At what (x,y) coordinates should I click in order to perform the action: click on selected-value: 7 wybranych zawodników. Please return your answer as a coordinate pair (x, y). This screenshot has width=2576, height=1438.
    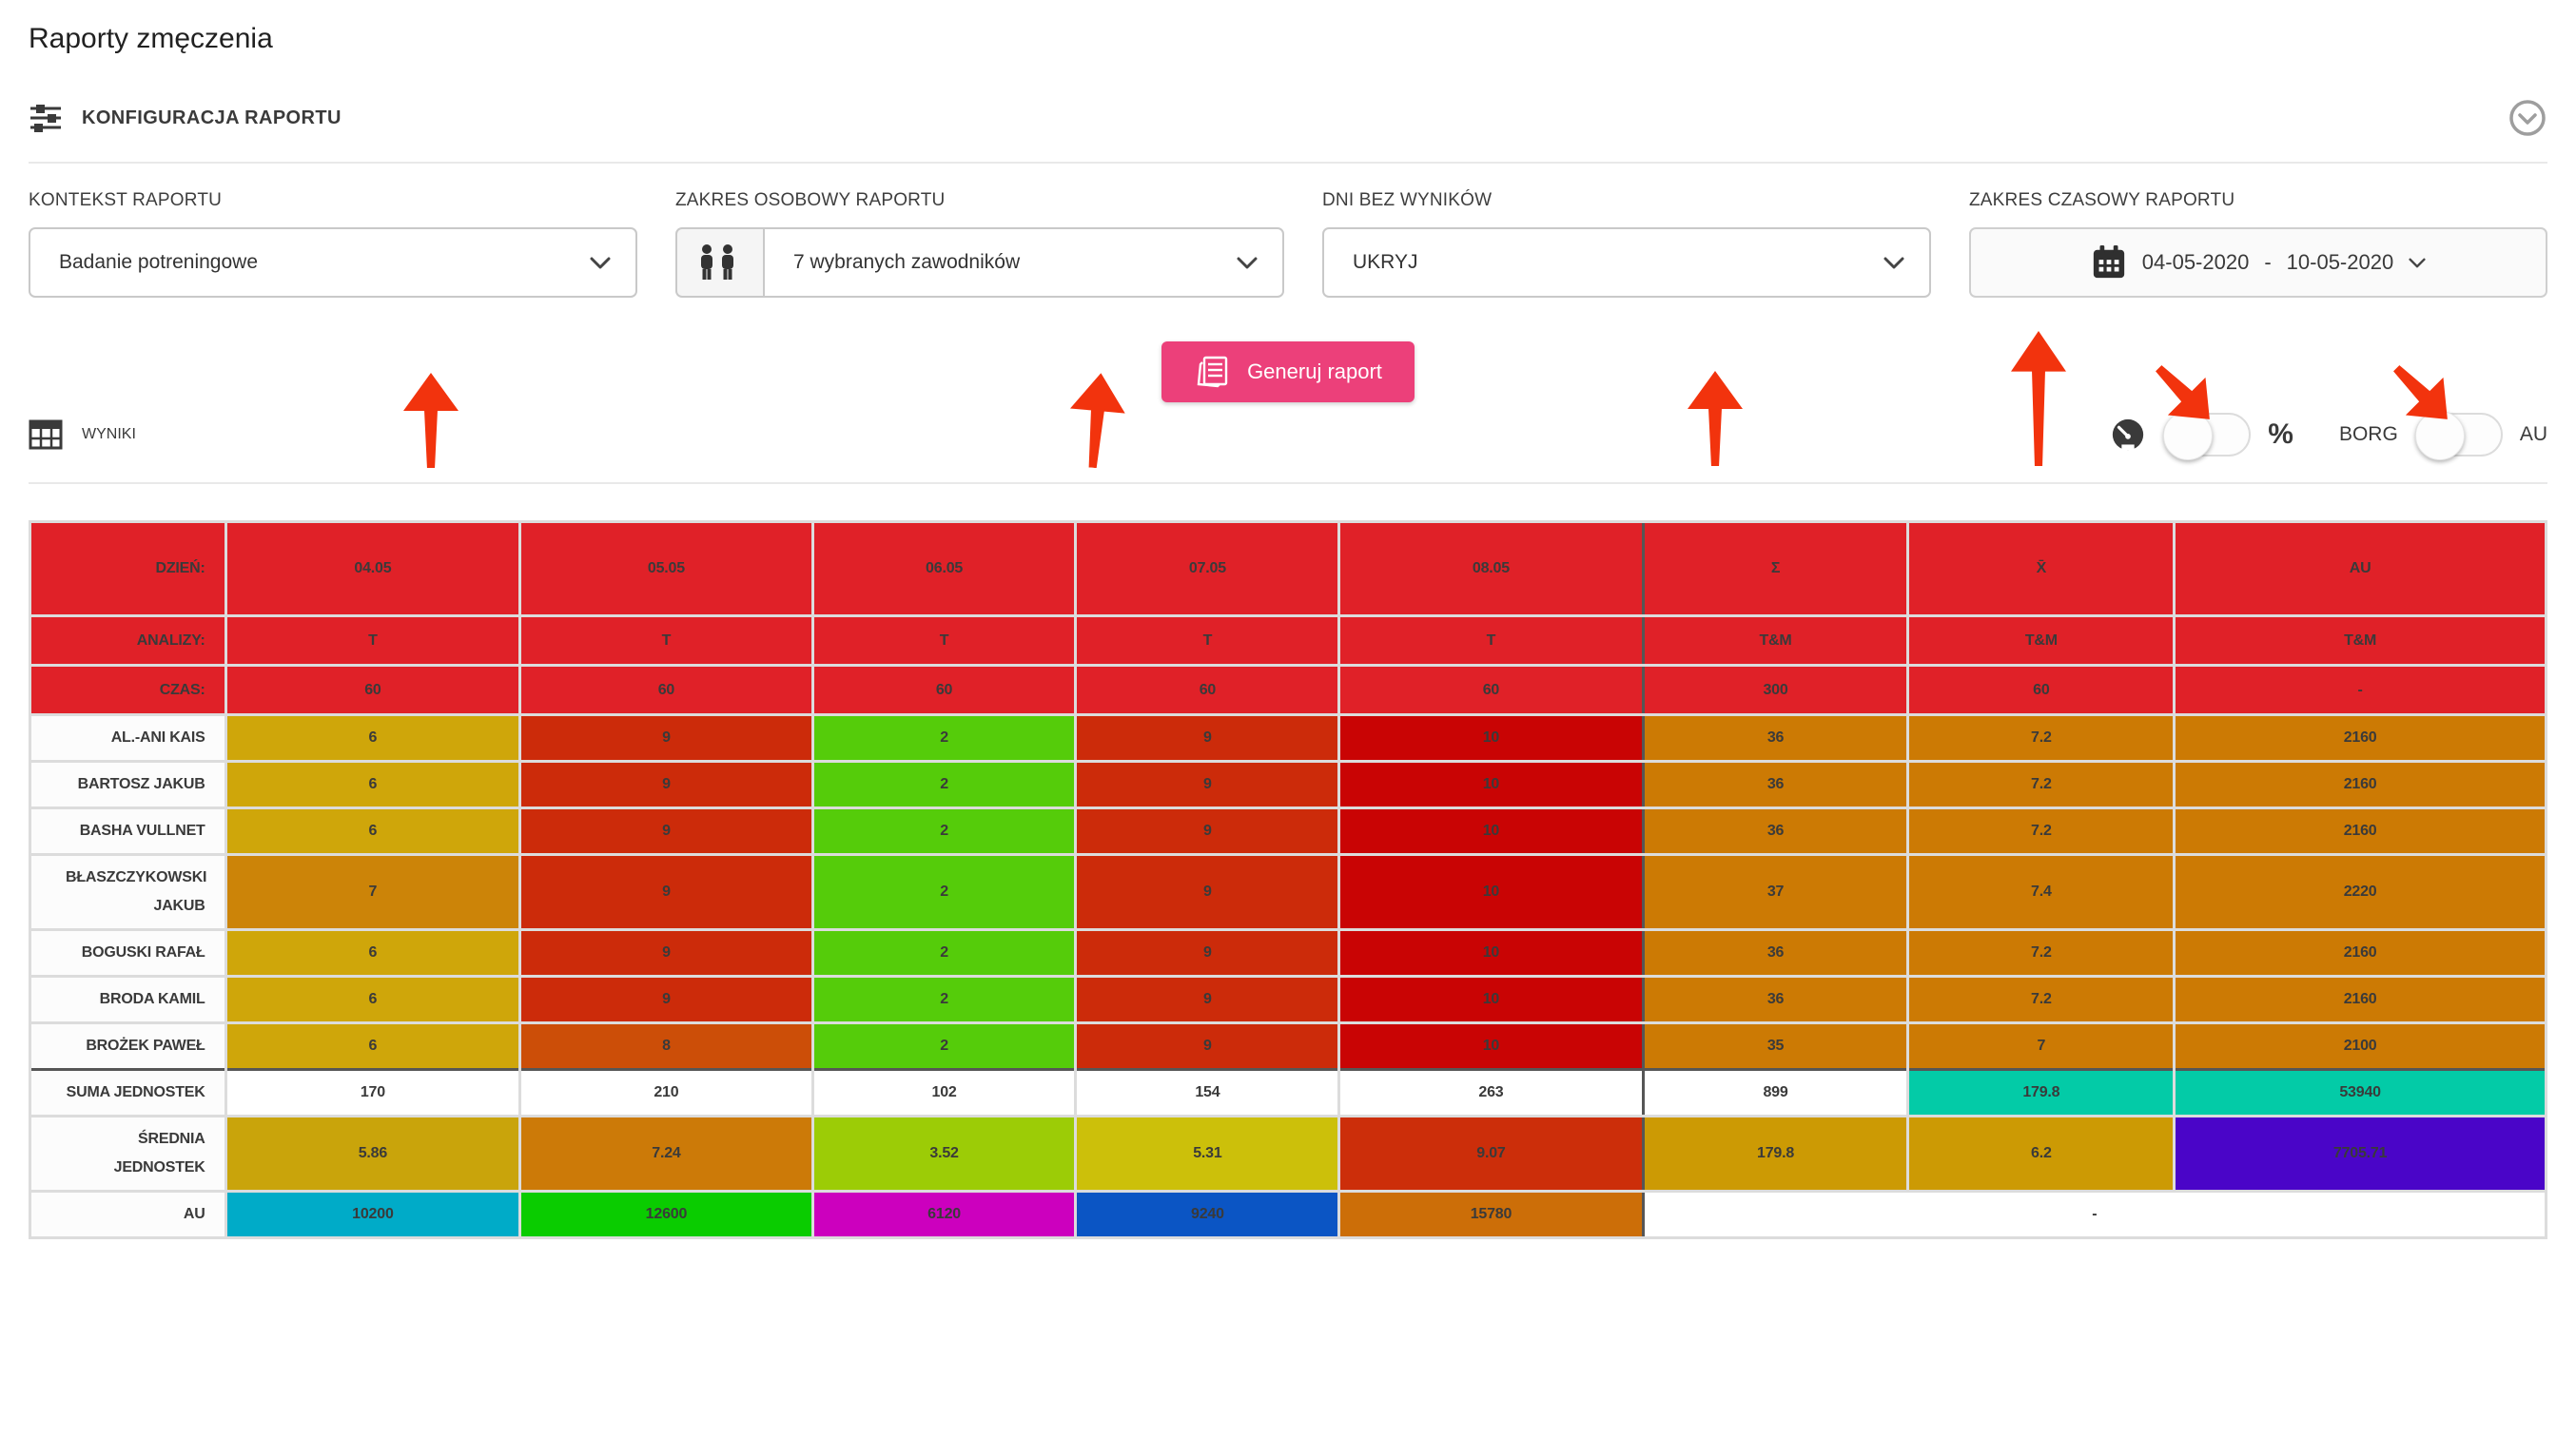
    Looking at the image, I should click on (907, 262).